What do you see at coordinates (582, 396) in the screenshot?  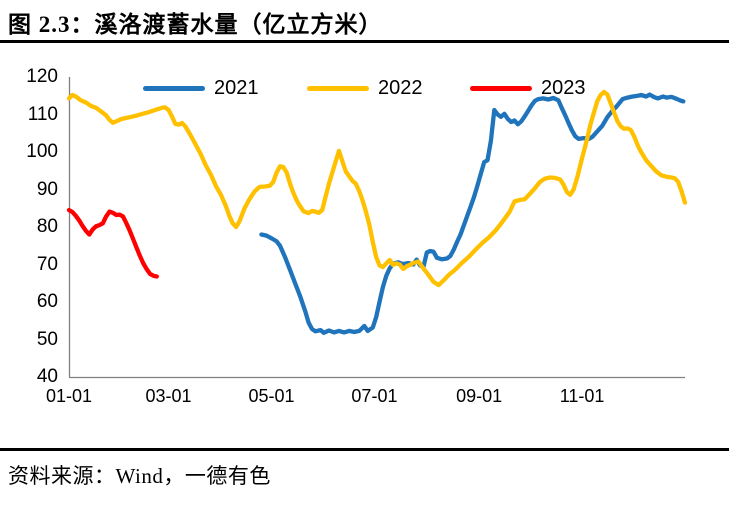 I see `x-tick-label-11-01: 11-01` at bounding box center [582, 396].